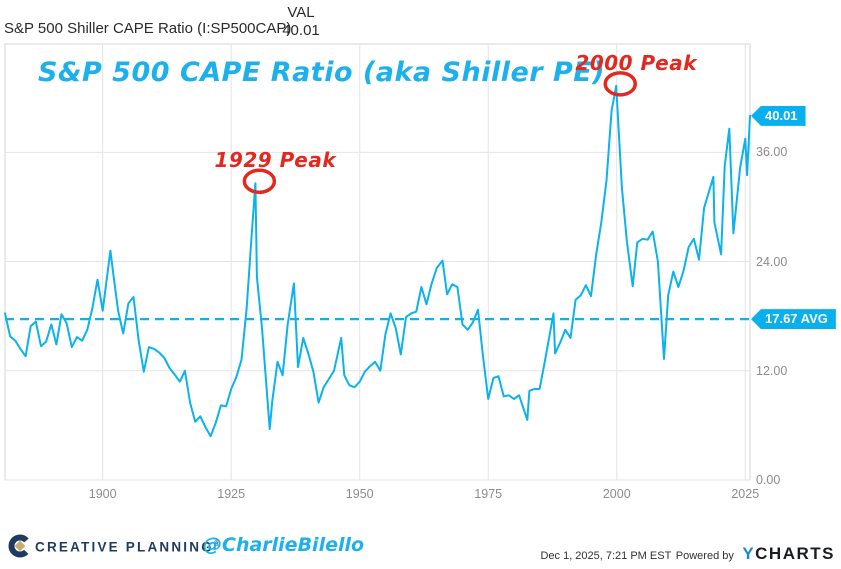 The image size is (841, 569). I want to click on series-label: S&P 500 Shiller CAPE Ratio (I:SP500CAP), so click(148, 28).